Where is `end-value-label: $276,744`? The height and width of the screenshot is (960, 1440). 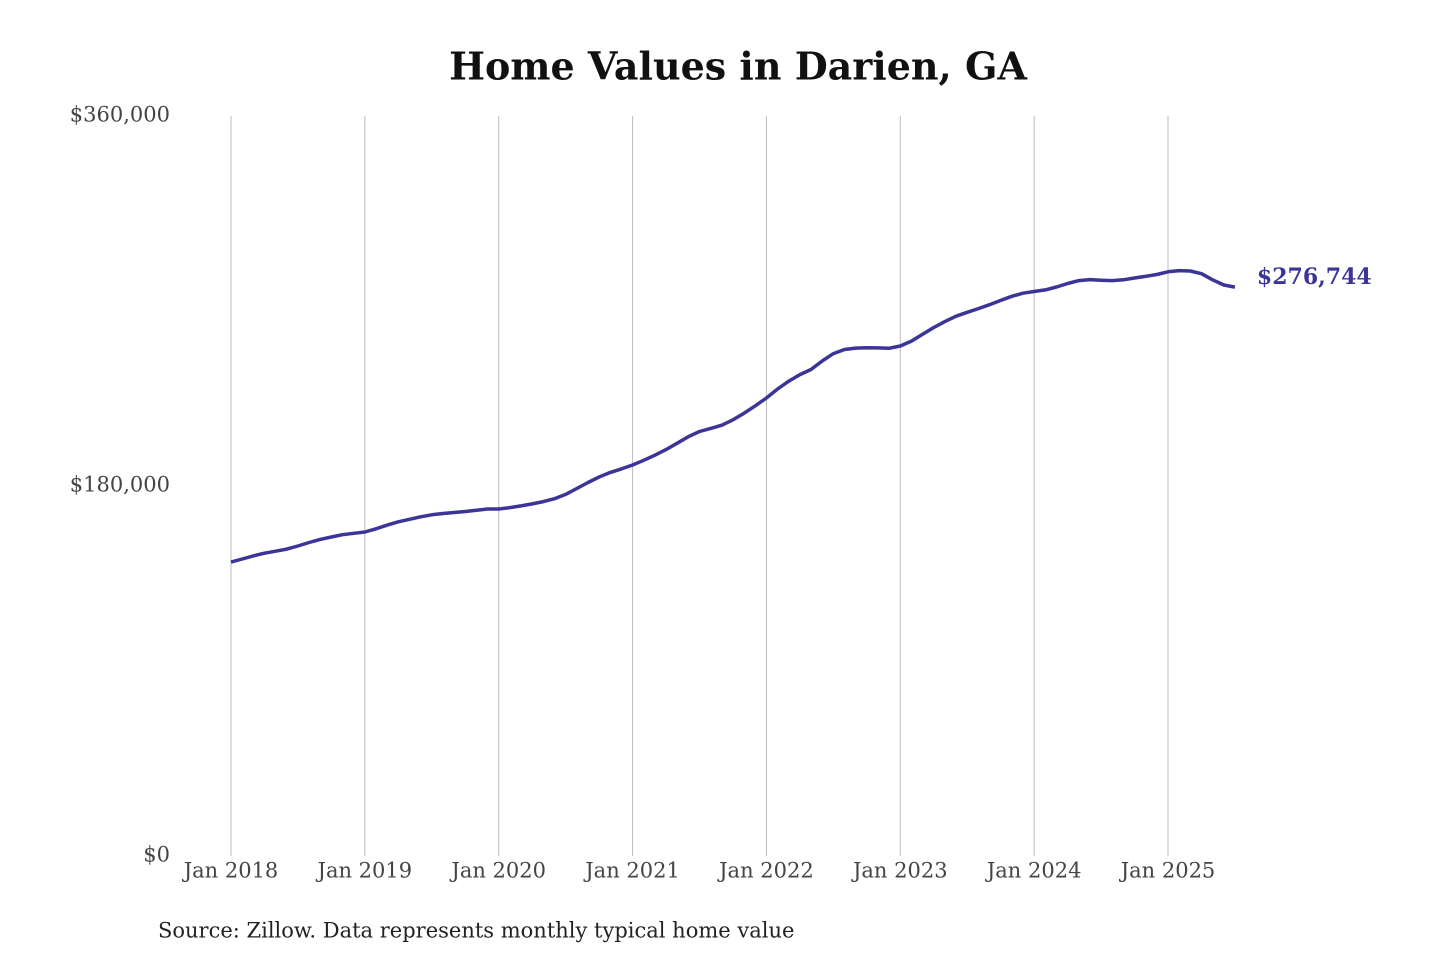 end-value-label: $276,744 is located at coordinates (1314, 277).